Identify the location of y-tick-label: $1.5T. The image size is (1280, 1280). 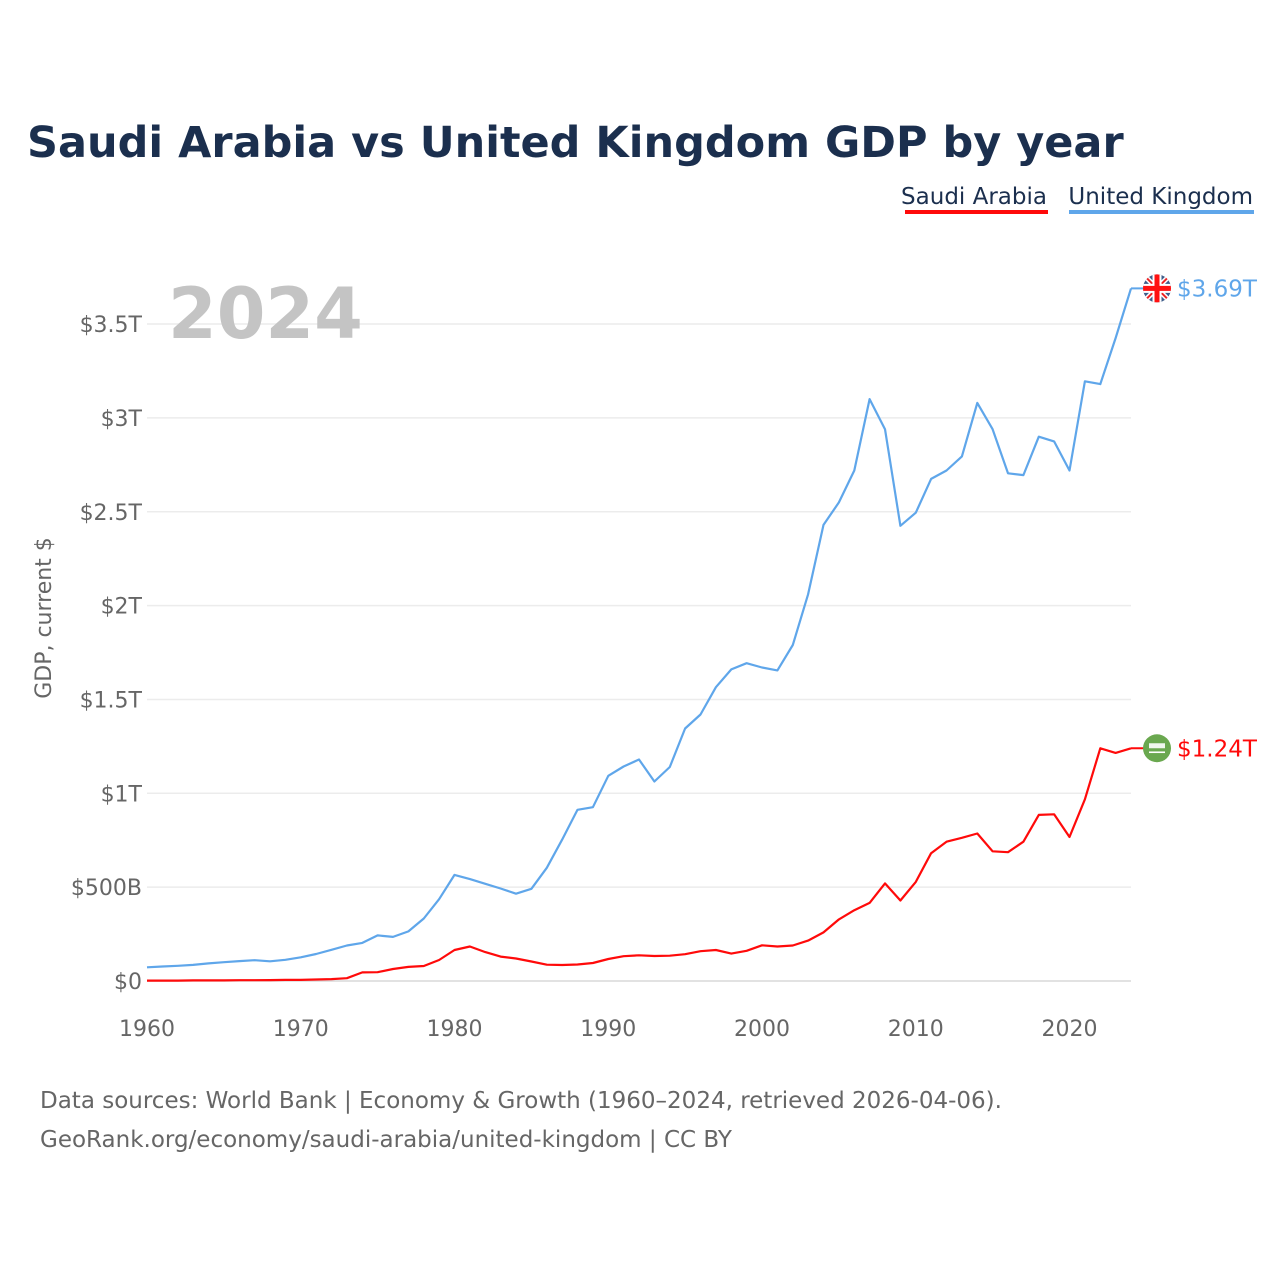
(111, 700).